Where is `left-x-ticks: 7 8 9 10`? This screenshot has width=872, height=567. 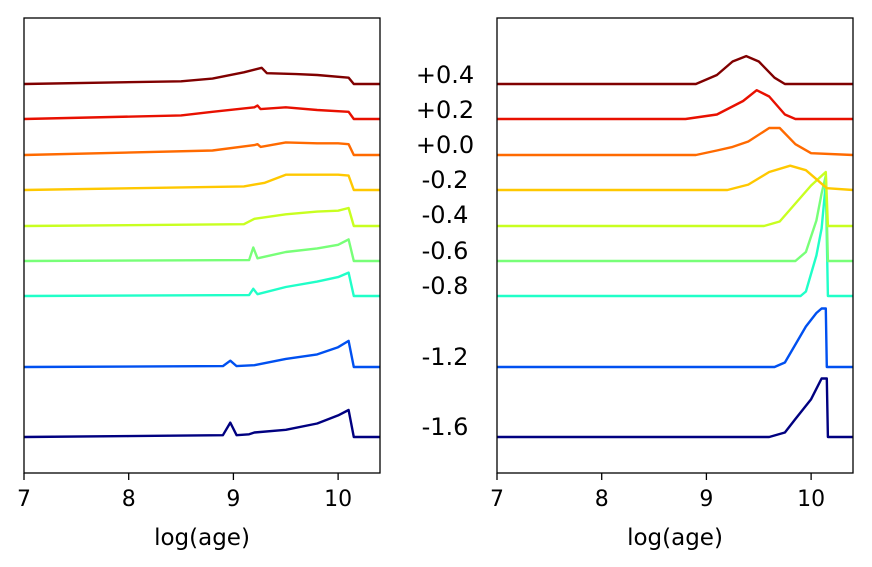
left-x-ticks: 7 8 9 10 is located at coordinates (184, 492).